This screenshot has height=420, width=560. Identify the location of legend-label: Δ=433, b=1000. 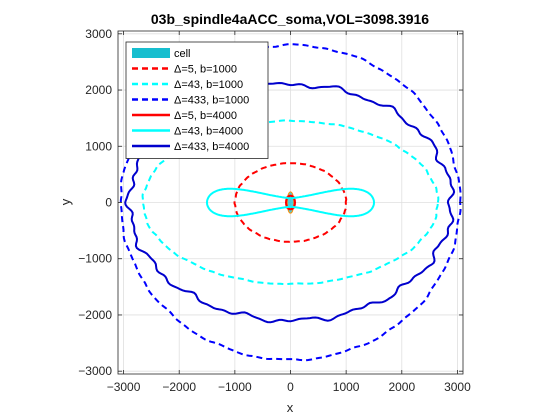
(211, 101).